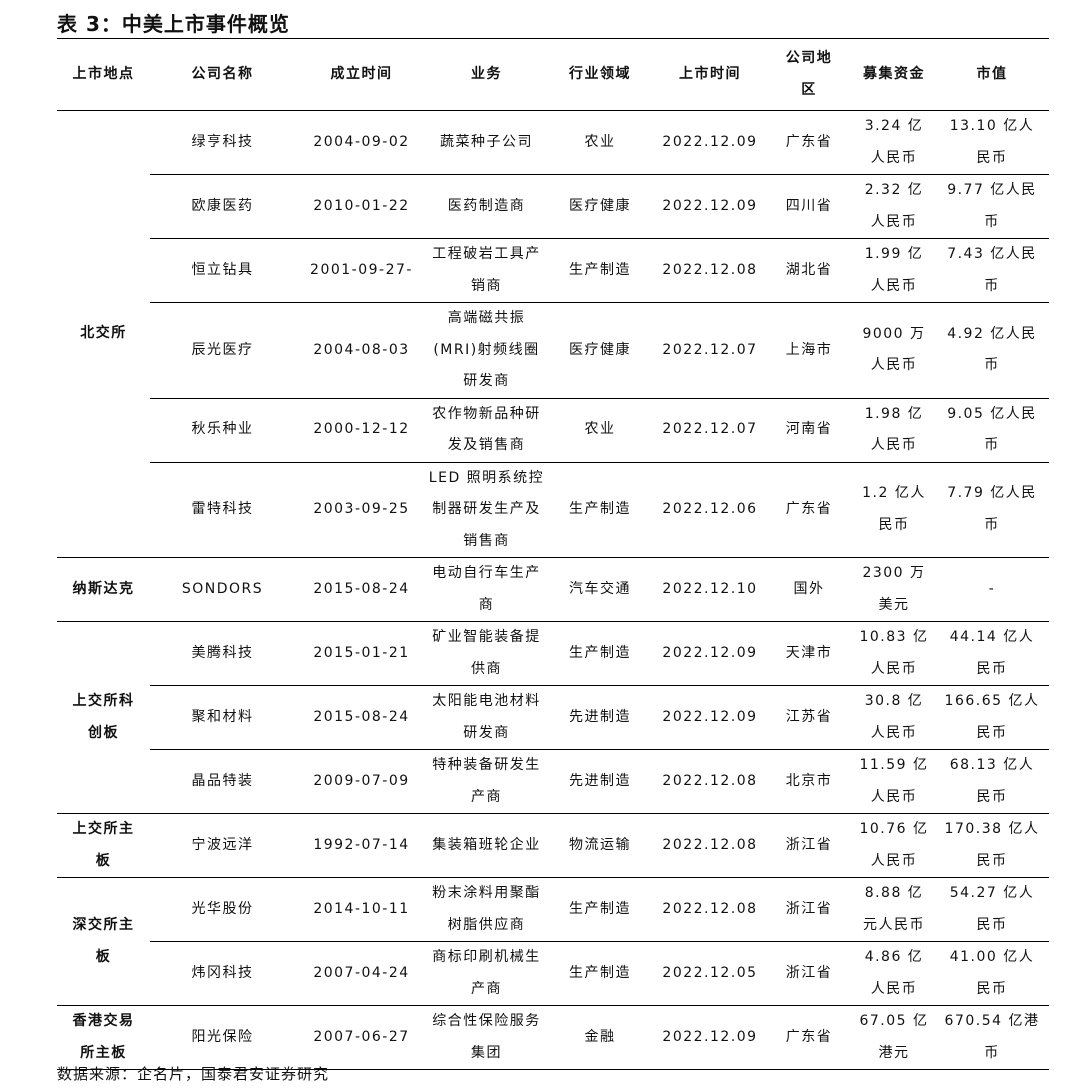  I want to click on market-cap: 7.79 亿人民 币, so click(992, 510).